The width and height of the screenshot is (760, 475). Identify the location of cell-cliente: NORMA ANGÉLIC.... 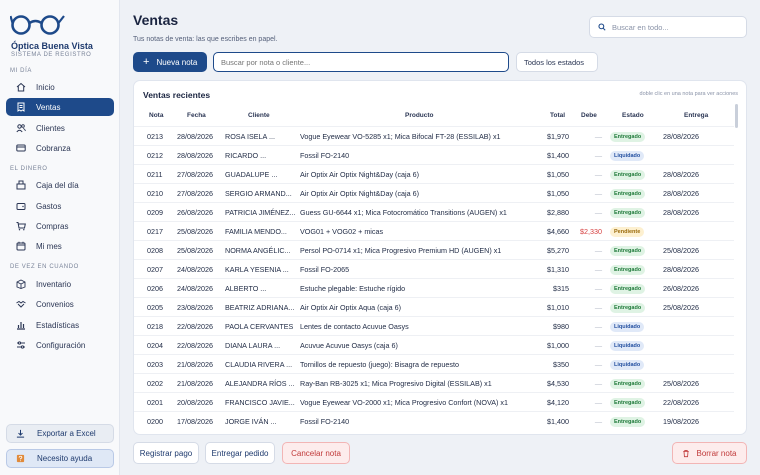
(258, 250).